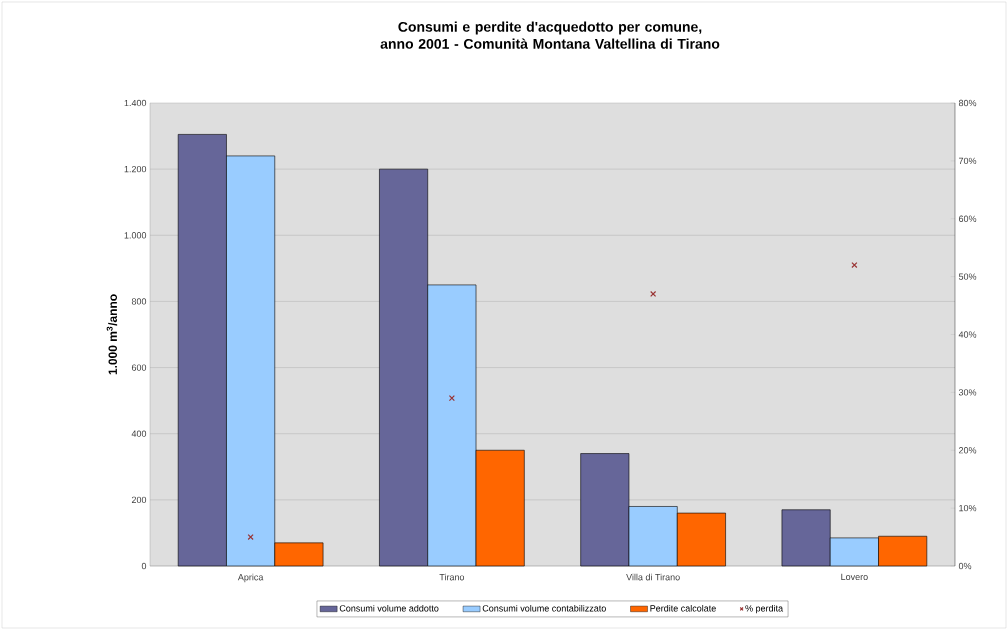  What do you see at coordinates (250, 578) in the screenshot?
I see `x-tick-label: Aprica` at bounding box center [250, 578].